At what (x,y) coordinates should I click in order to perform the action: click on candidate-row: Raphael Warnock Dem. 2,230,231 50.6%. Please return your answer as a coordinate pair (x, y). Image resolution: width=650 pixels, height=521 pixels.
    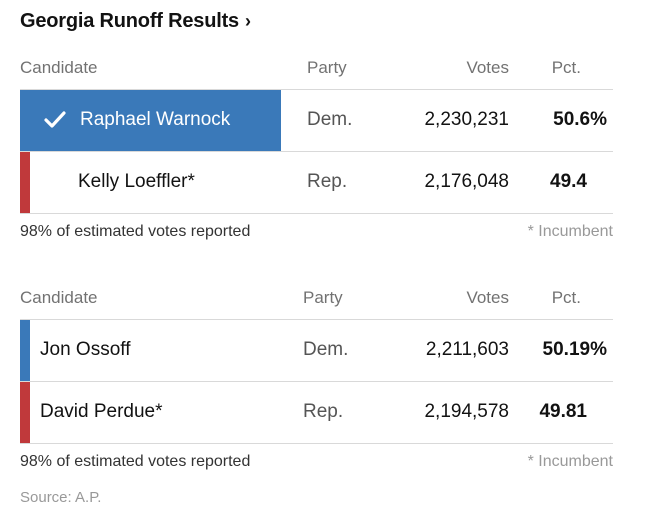
    Looking at the image, I should click on (316, 121).